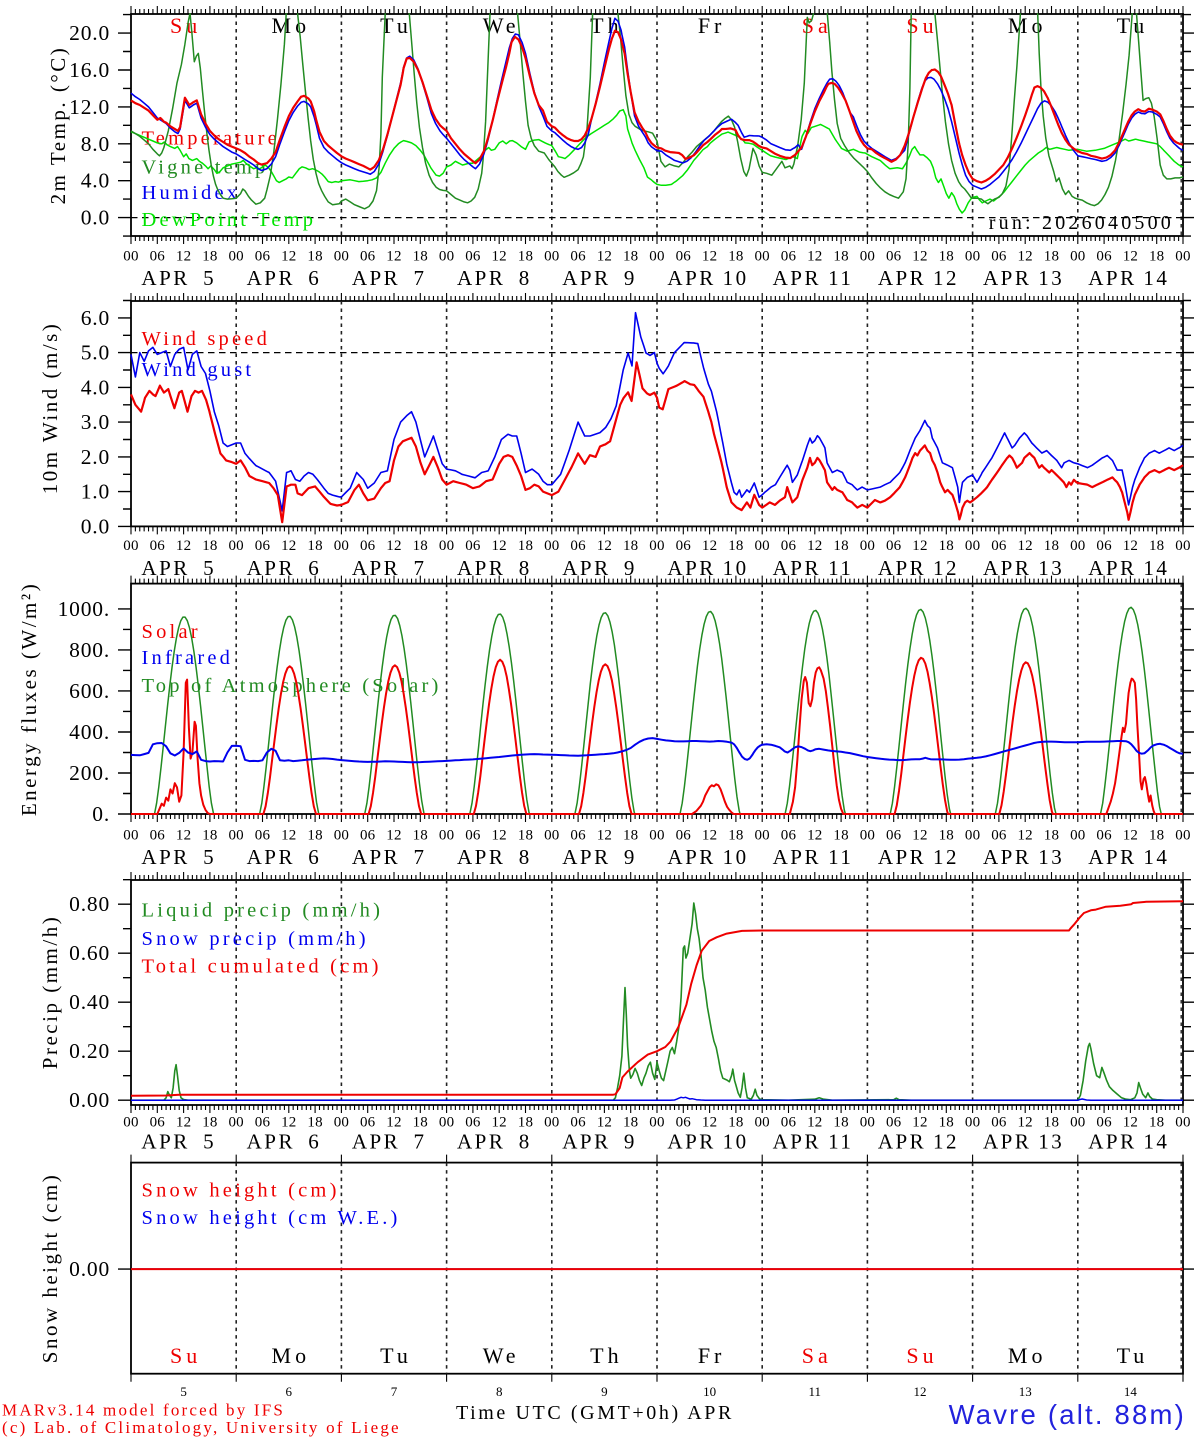 The height and width of the screenshot is (1445, 1194). What do you see at coordinates (89, 650) in the screenshot?
I see `svg-text: 800.` at bounding box center [89, 650].